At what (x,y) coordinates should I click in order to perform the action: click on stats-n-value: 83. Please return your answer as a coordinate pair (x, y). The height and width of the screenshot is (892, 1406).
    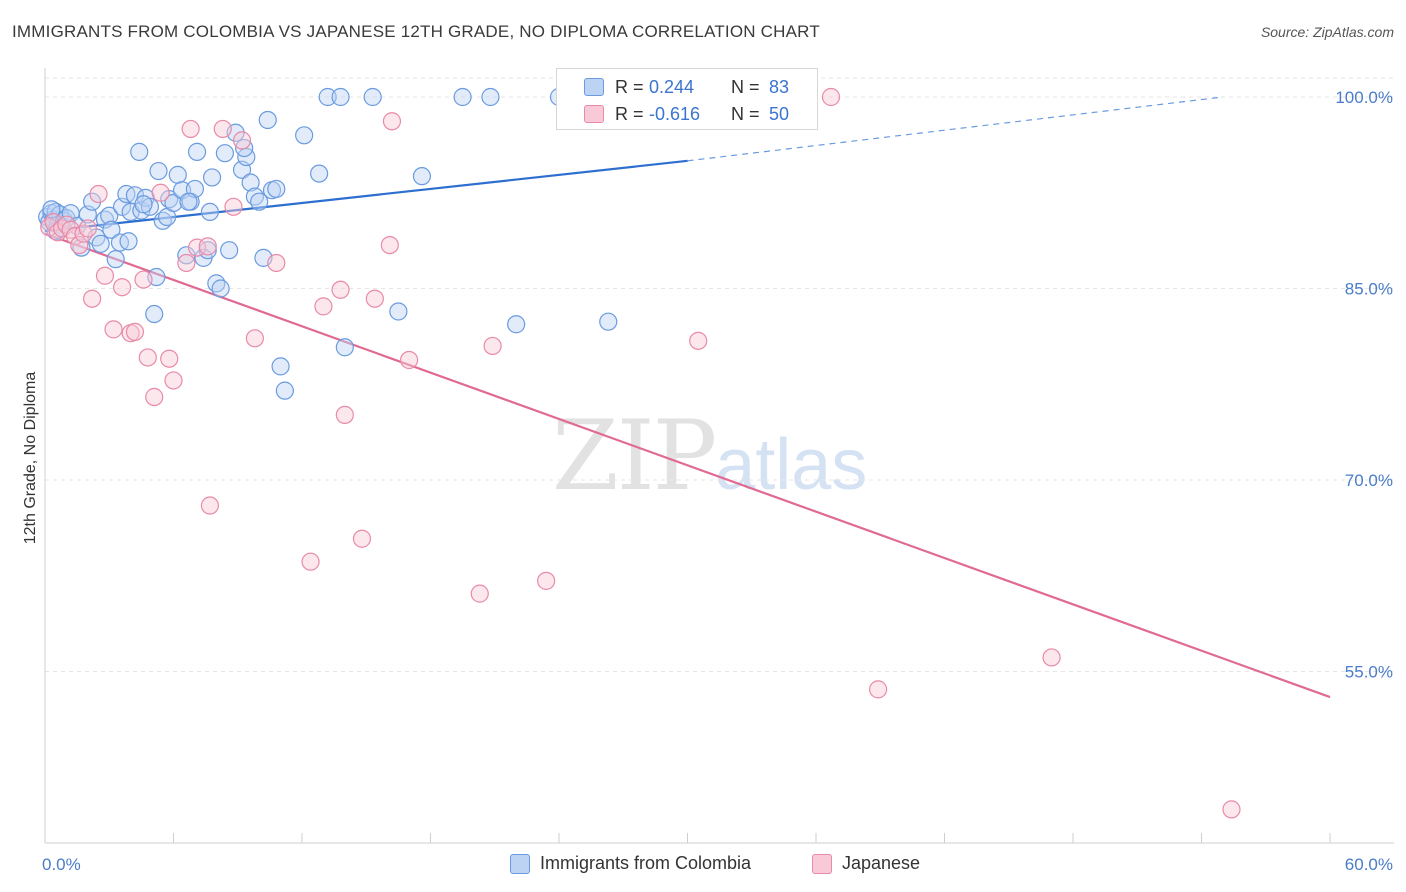
    Looking at the image, I should click on (779, 87).